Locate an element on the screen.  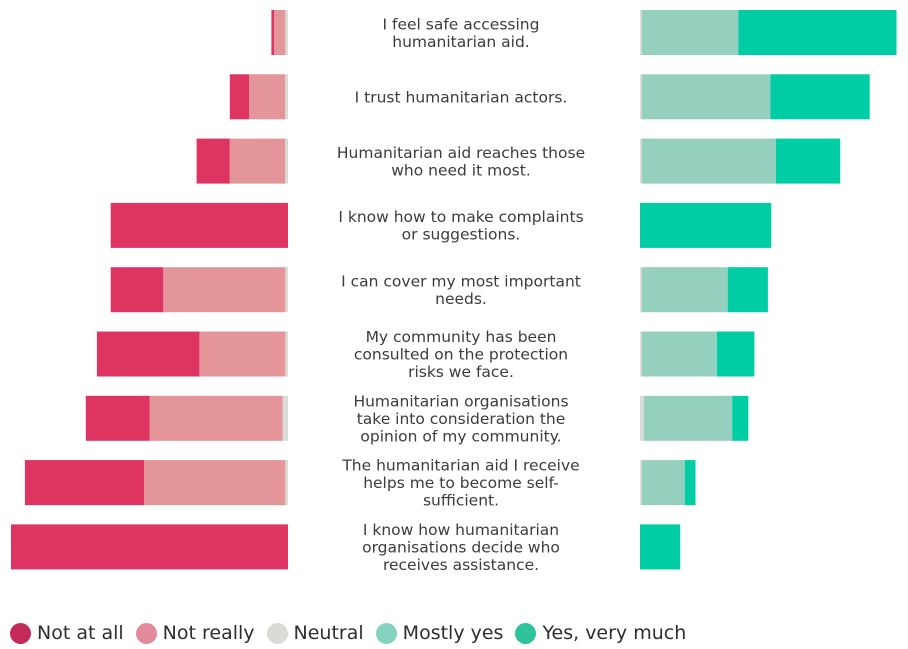
statement-line: The humanitarian aid I receive is located at coordinates (460, 466).